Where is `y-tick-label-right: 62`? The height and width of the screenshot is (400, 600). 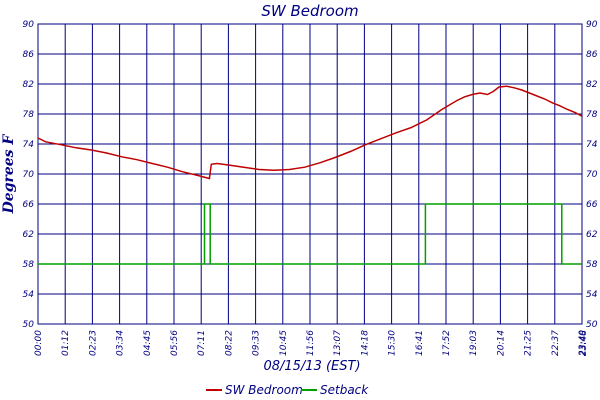 y-tick-label-right: 62 is located at coordinates (592, 235).